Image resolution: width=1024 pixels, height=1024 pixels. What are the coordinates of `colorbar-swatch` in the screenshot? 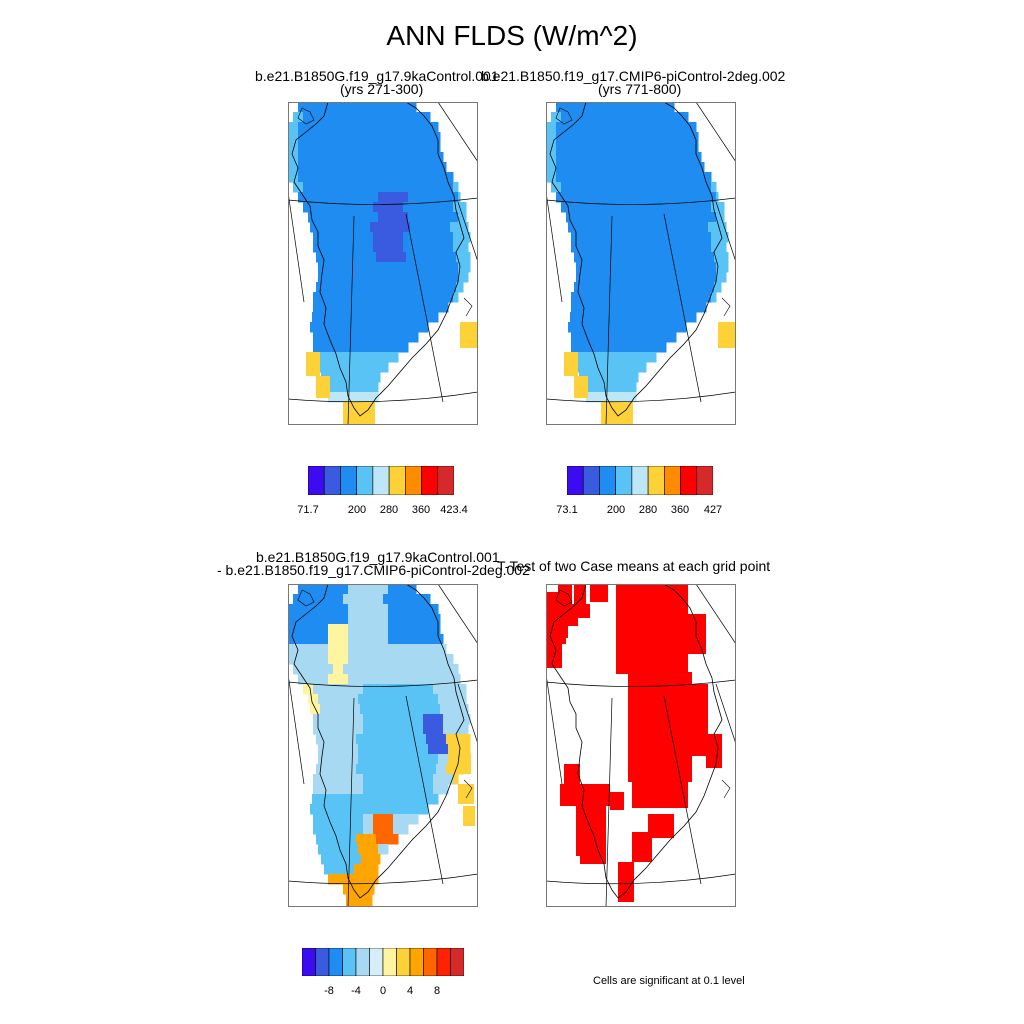 It's located at (316, 480).